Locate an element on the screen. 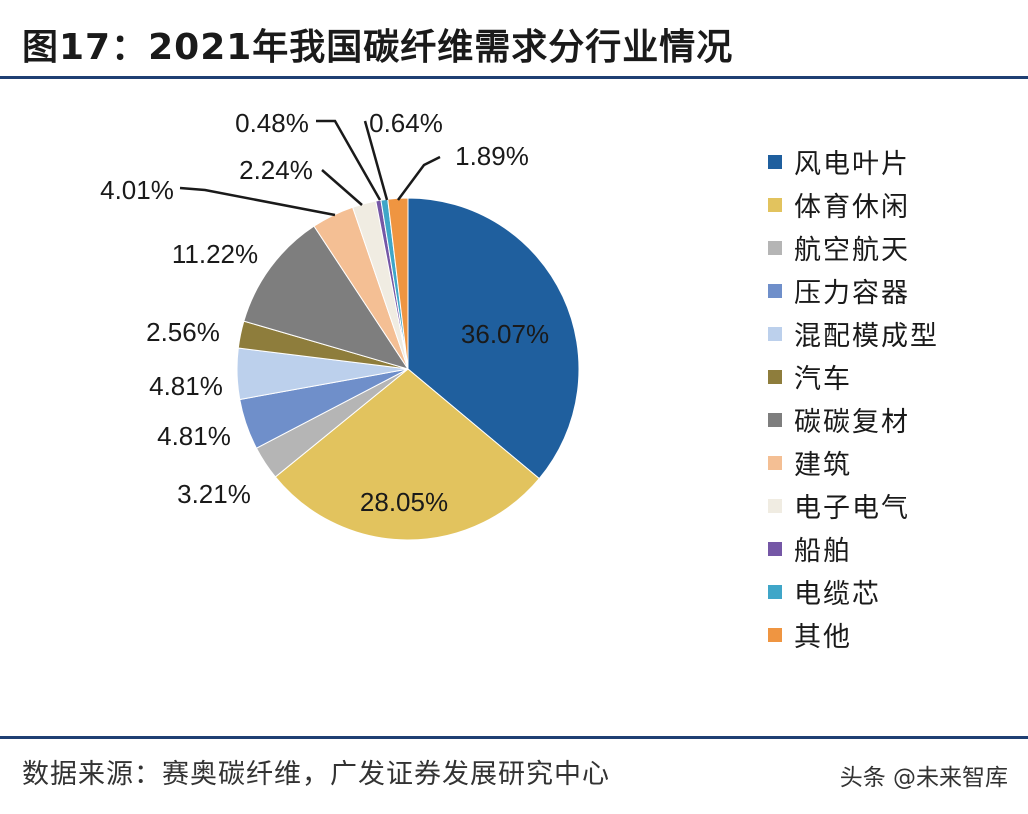 Image resolution: width=1028 pixels, height=814 pixels. legend-label-11: 电缆芯 is located at coordinates (837, 594).